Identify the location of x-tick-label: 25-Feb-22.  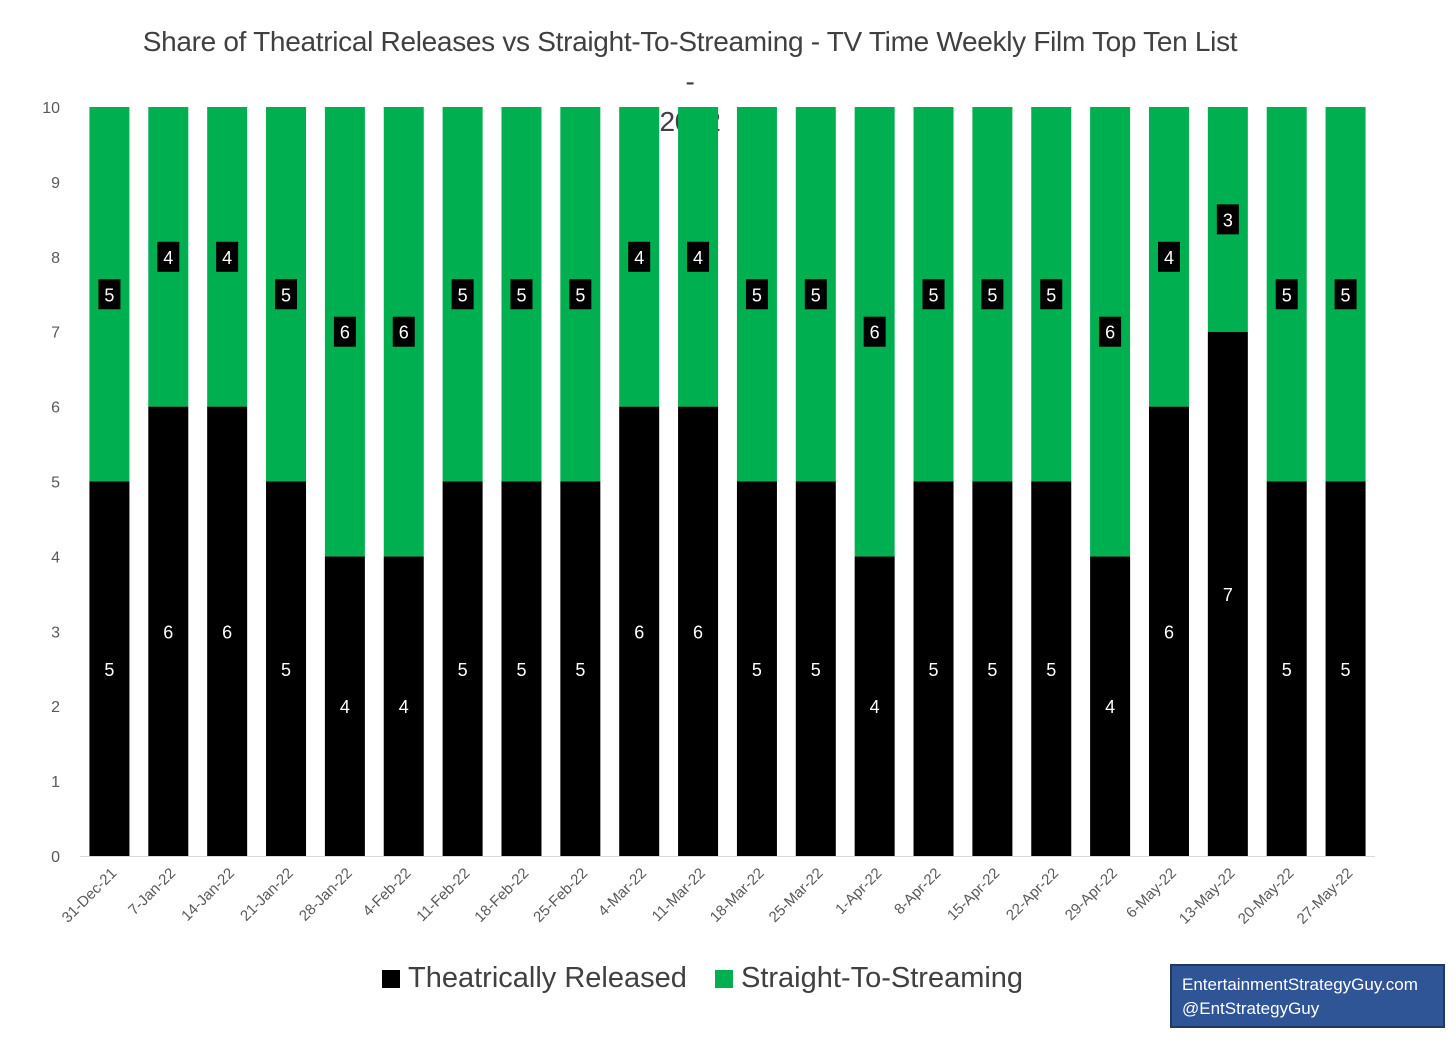
(560, 895).